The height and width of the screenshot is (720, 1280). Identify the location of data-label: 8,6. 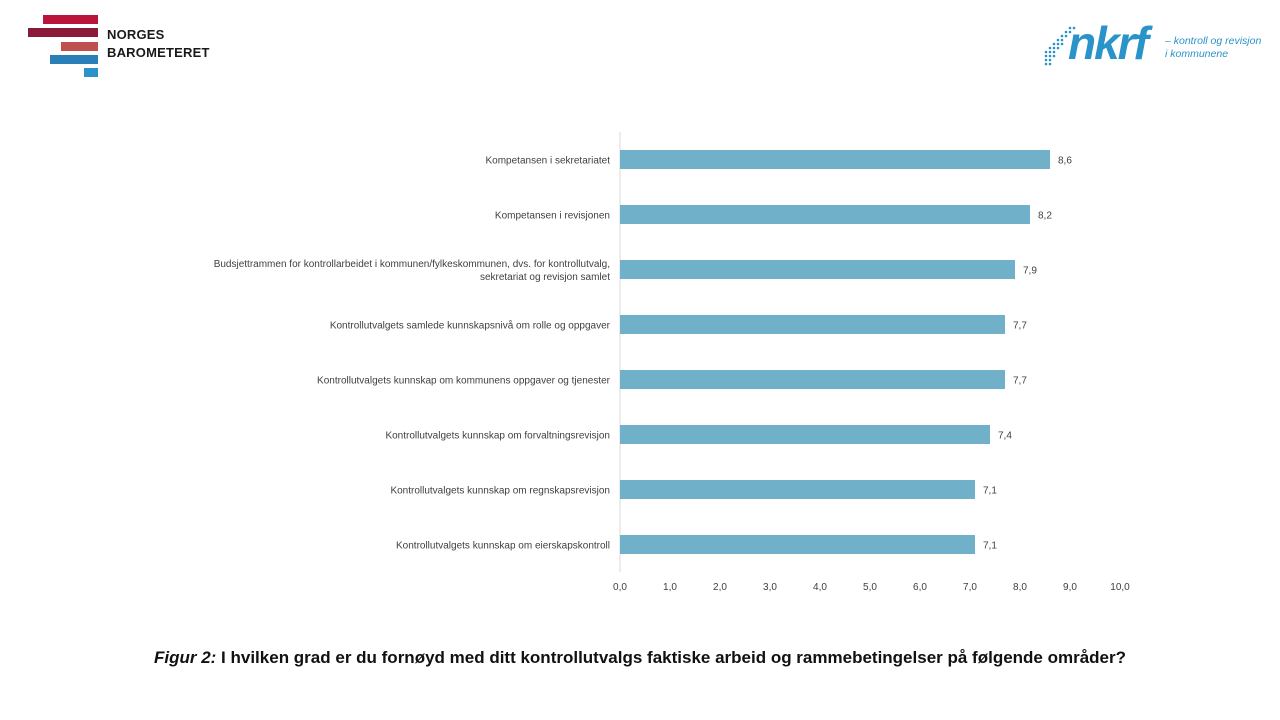
(1065, 161).